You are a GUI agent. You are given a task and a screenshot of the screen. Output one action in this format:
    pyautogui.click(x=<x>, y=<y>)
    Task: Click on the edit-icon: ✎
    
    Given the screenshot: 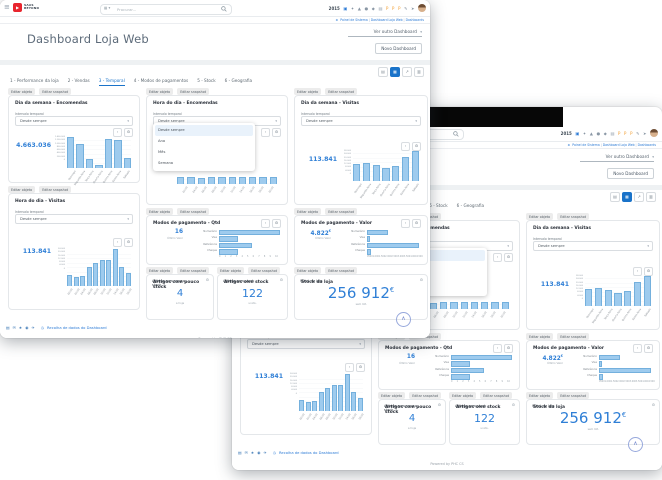 What is the action you would take?
    pyautogui.click(x=637, y=133)
    